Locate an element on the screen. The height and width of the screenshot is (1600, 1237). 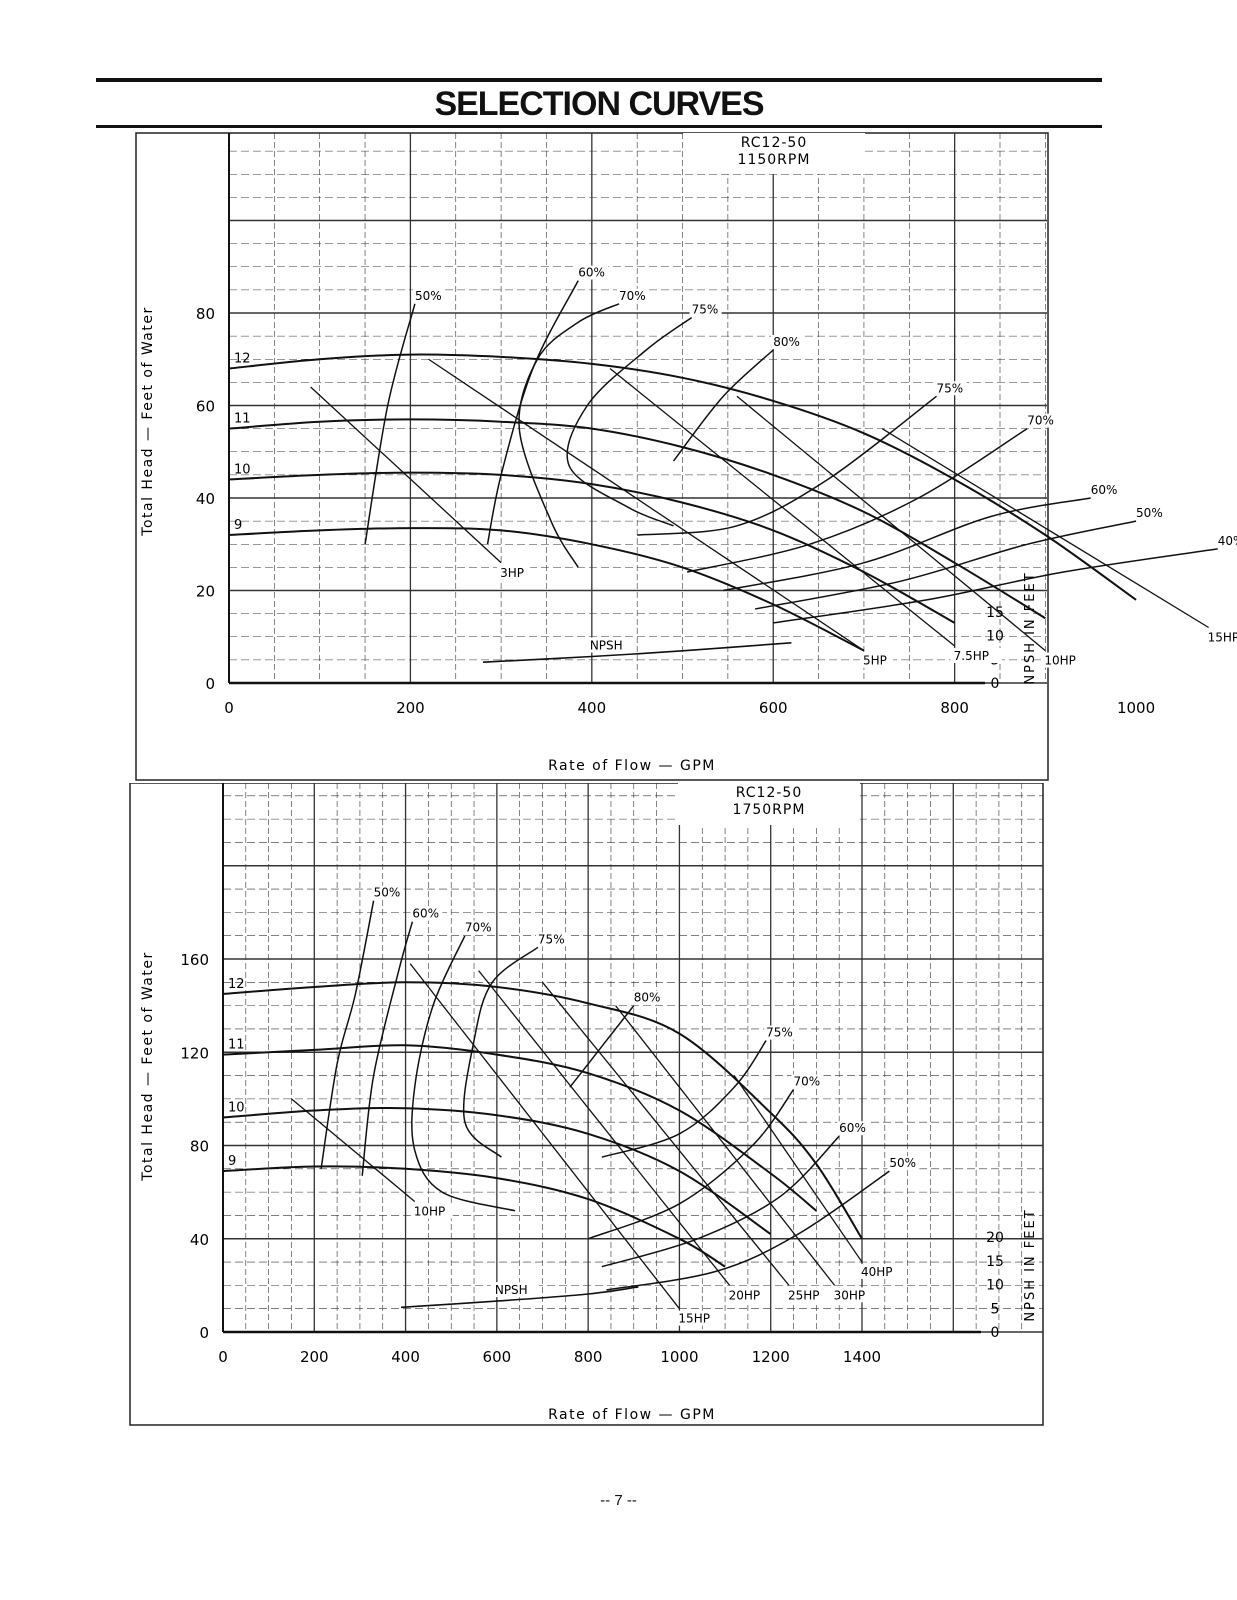
y-tick-label: 20 is located at coordinates (205, 592).